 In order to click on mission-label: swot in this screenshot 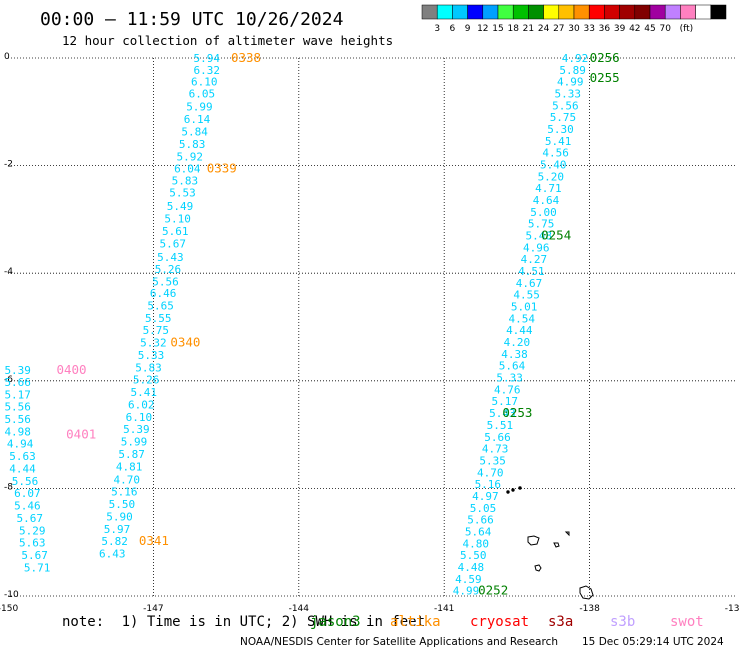, I will do `click(687, 622)`.